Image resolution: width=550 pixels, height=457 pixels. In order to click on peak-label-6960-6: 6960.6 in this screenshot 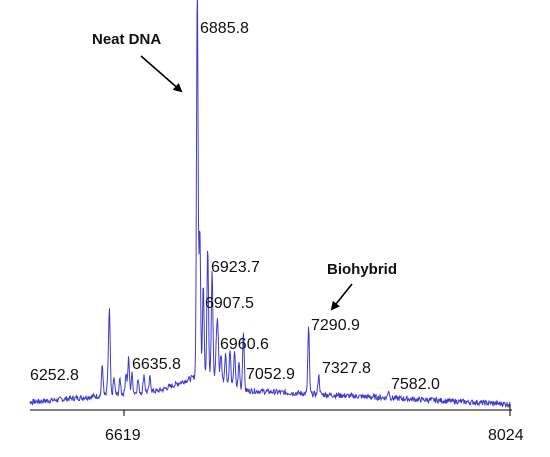, I will do `click(244, 344)`.